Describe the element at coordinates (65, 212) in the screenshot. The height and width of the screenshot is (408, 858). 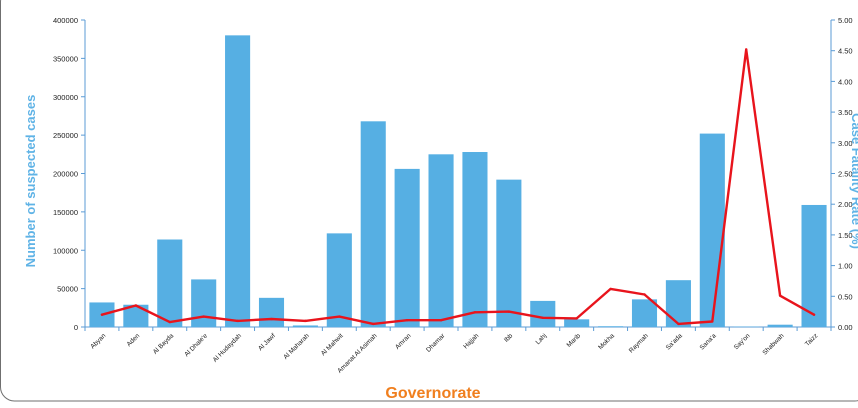
I see `y-tick-label: 150000` at that location.